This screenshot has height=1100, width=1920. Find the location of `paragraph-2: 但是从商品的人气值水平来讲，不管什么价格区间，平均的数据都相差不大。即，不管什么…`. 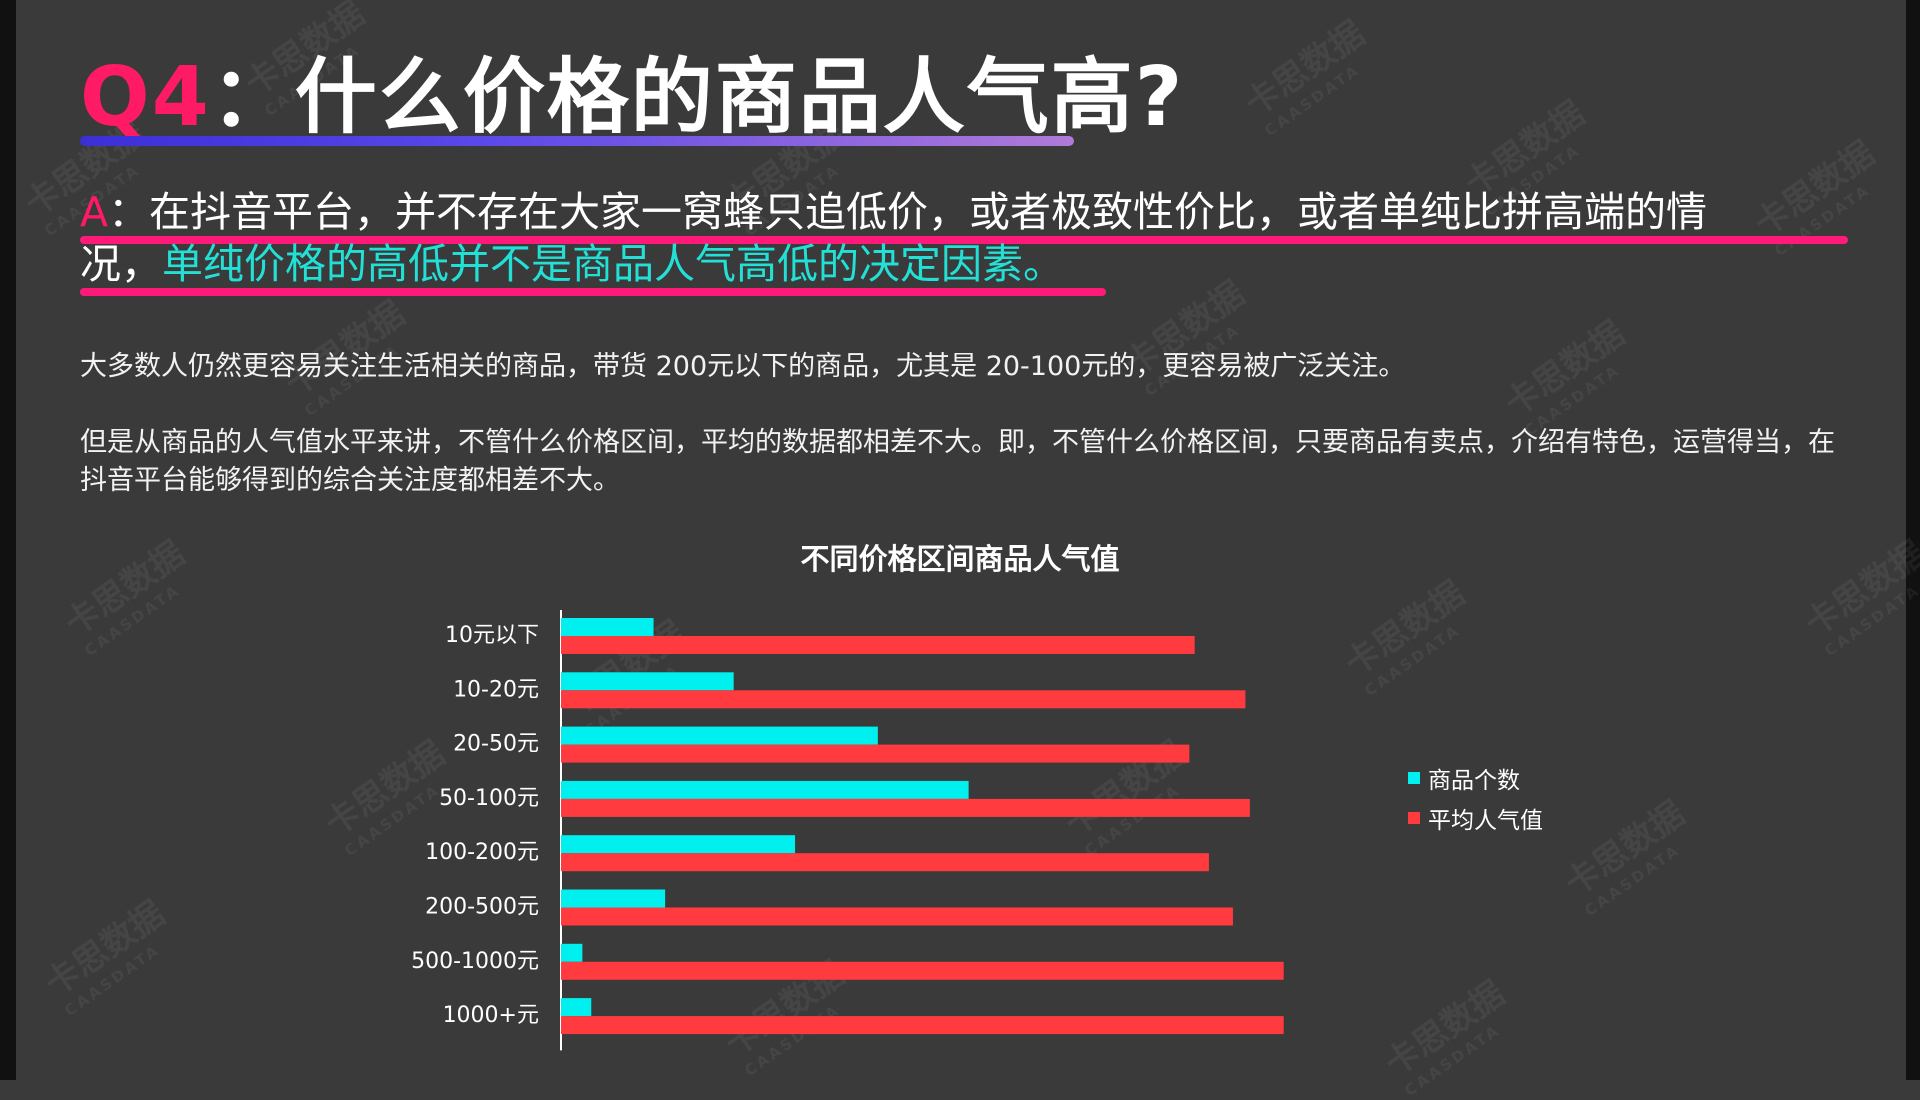

paragraph-2: 但是从商品的人气值水平来讲，不管什么价格区间，平均的数据都相差不大。即，不管什么… is located at coordinates (957, 461).